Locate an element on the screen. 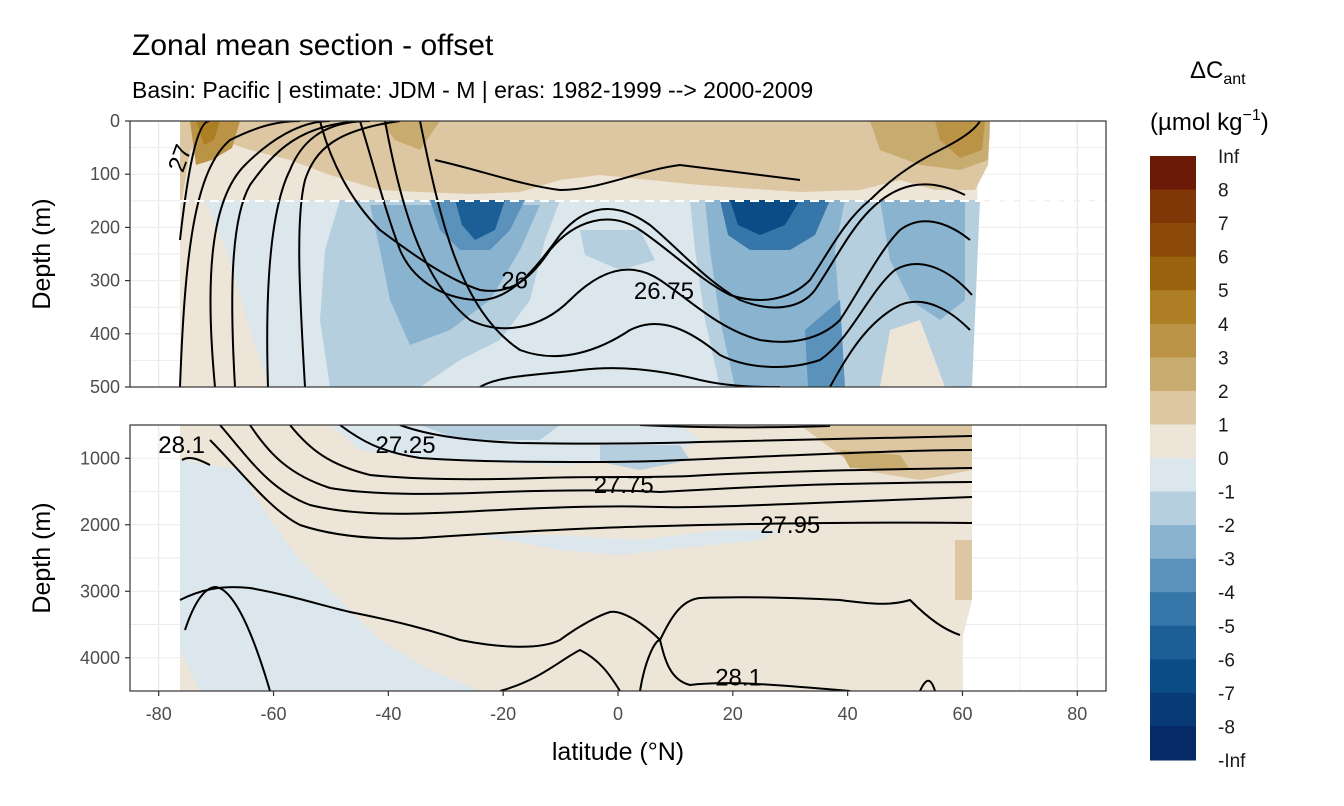 The height and width of the screenshot is (806, 1344). legend-level-label: -2 is located at coordinates (1226, 526).